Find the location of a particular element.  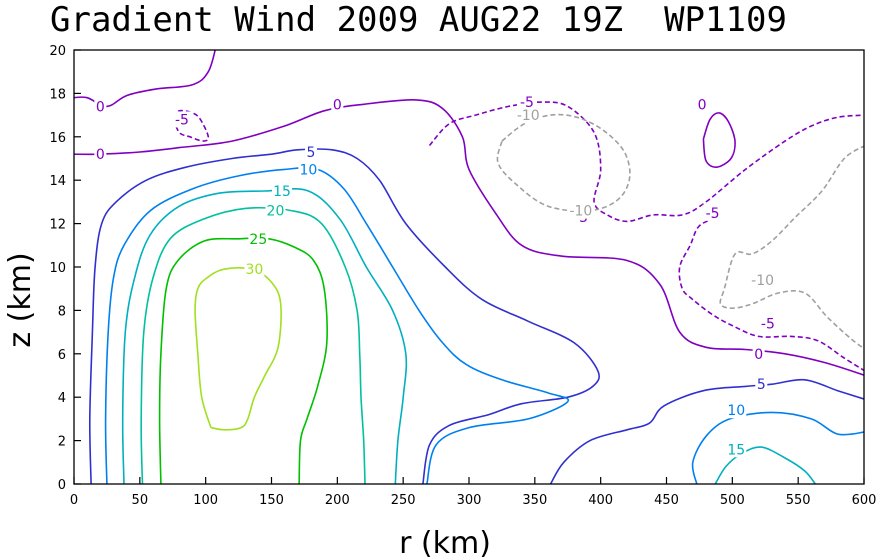

contour-label: 20 is located at coordinates (276, 212).